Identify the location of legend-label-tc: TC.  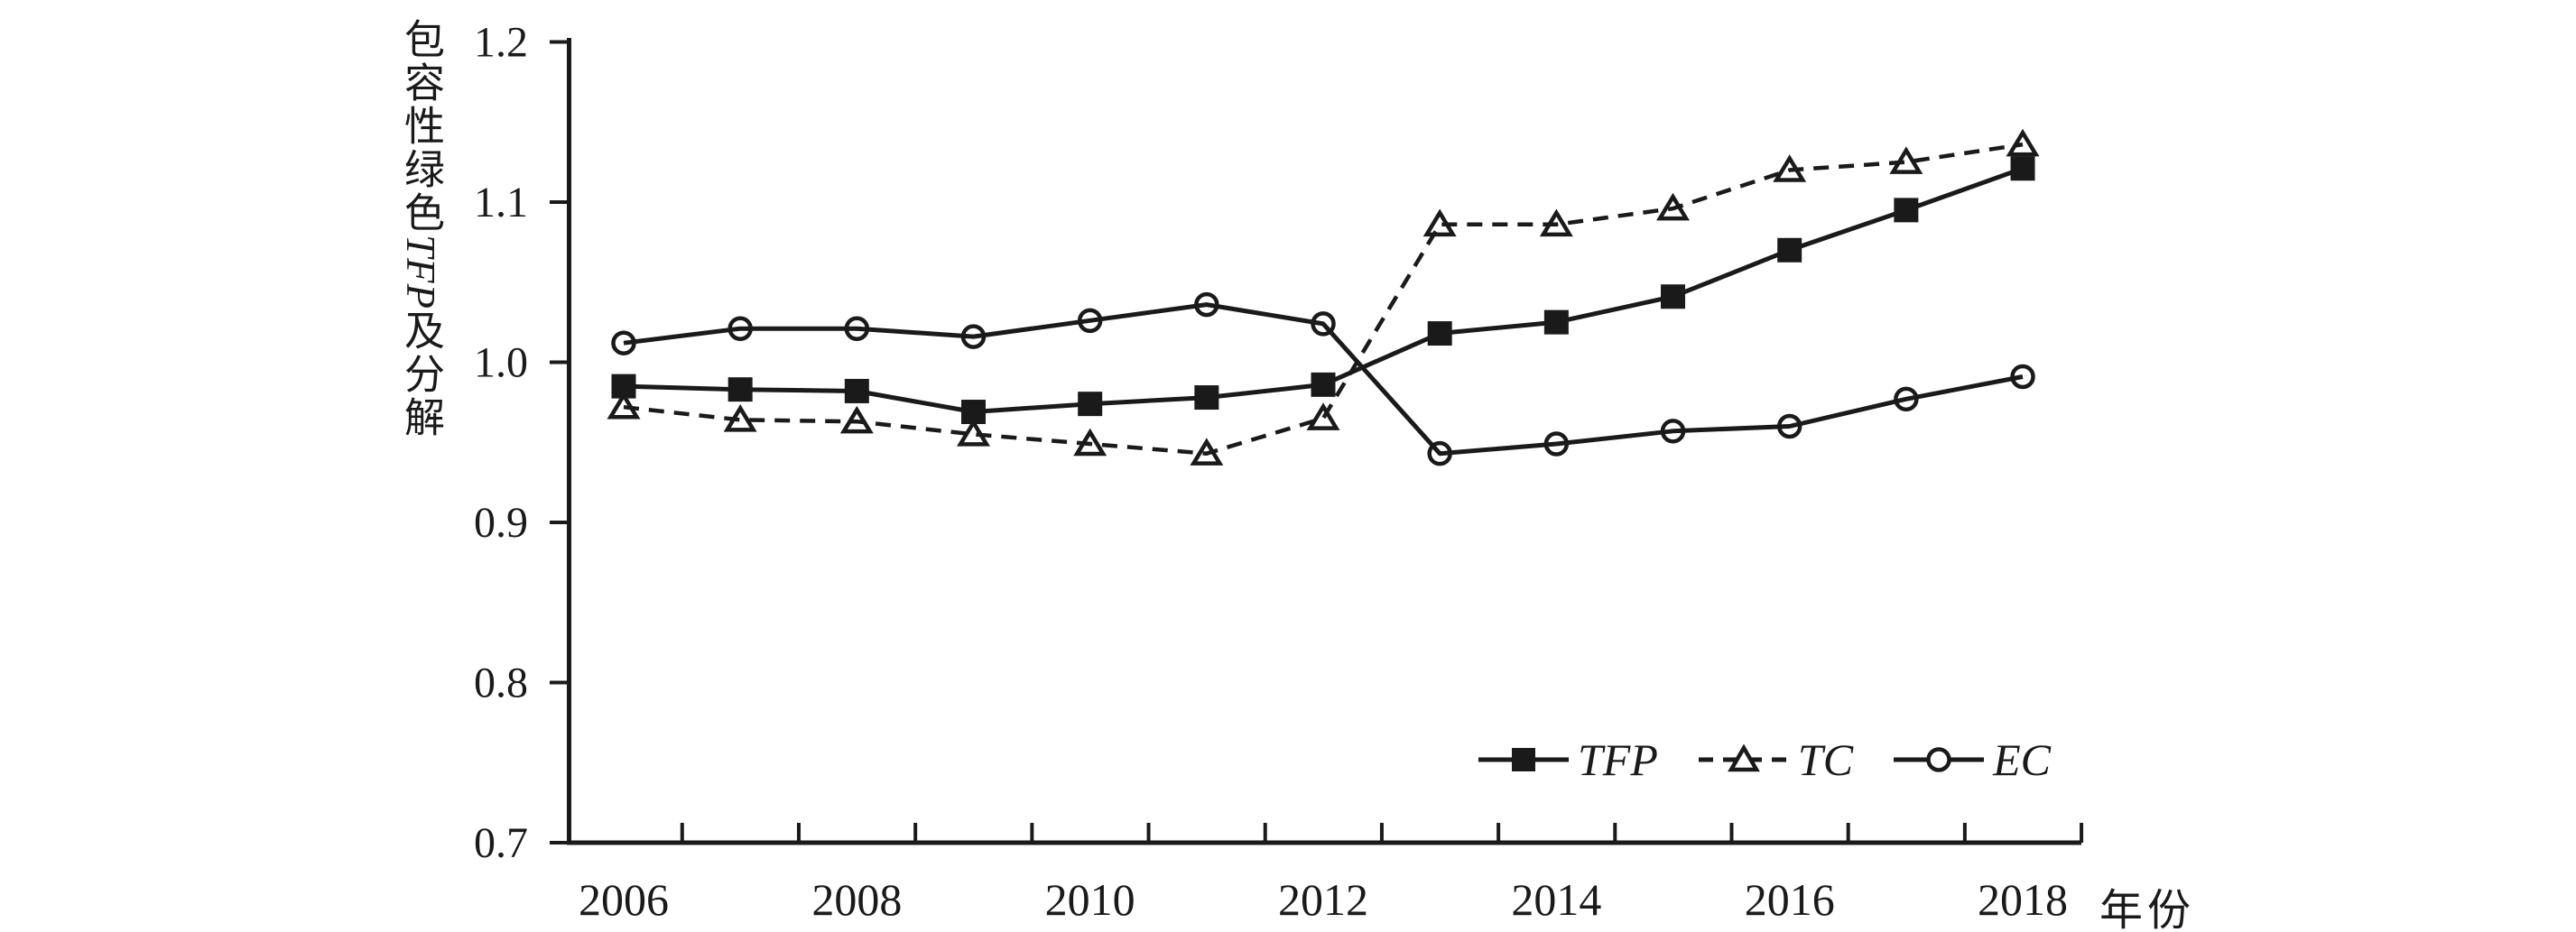
(1825, 759).